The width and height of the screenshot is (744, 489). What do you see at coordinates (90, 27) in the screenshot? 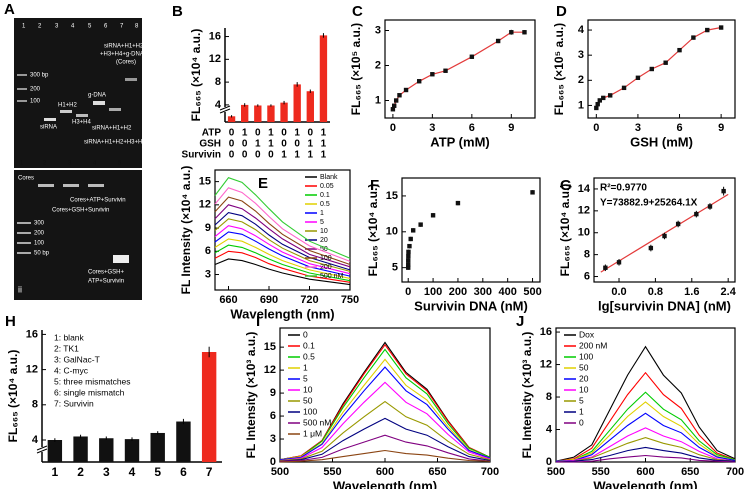
I see `lane-number: 5` at bounding box center [90, 27].